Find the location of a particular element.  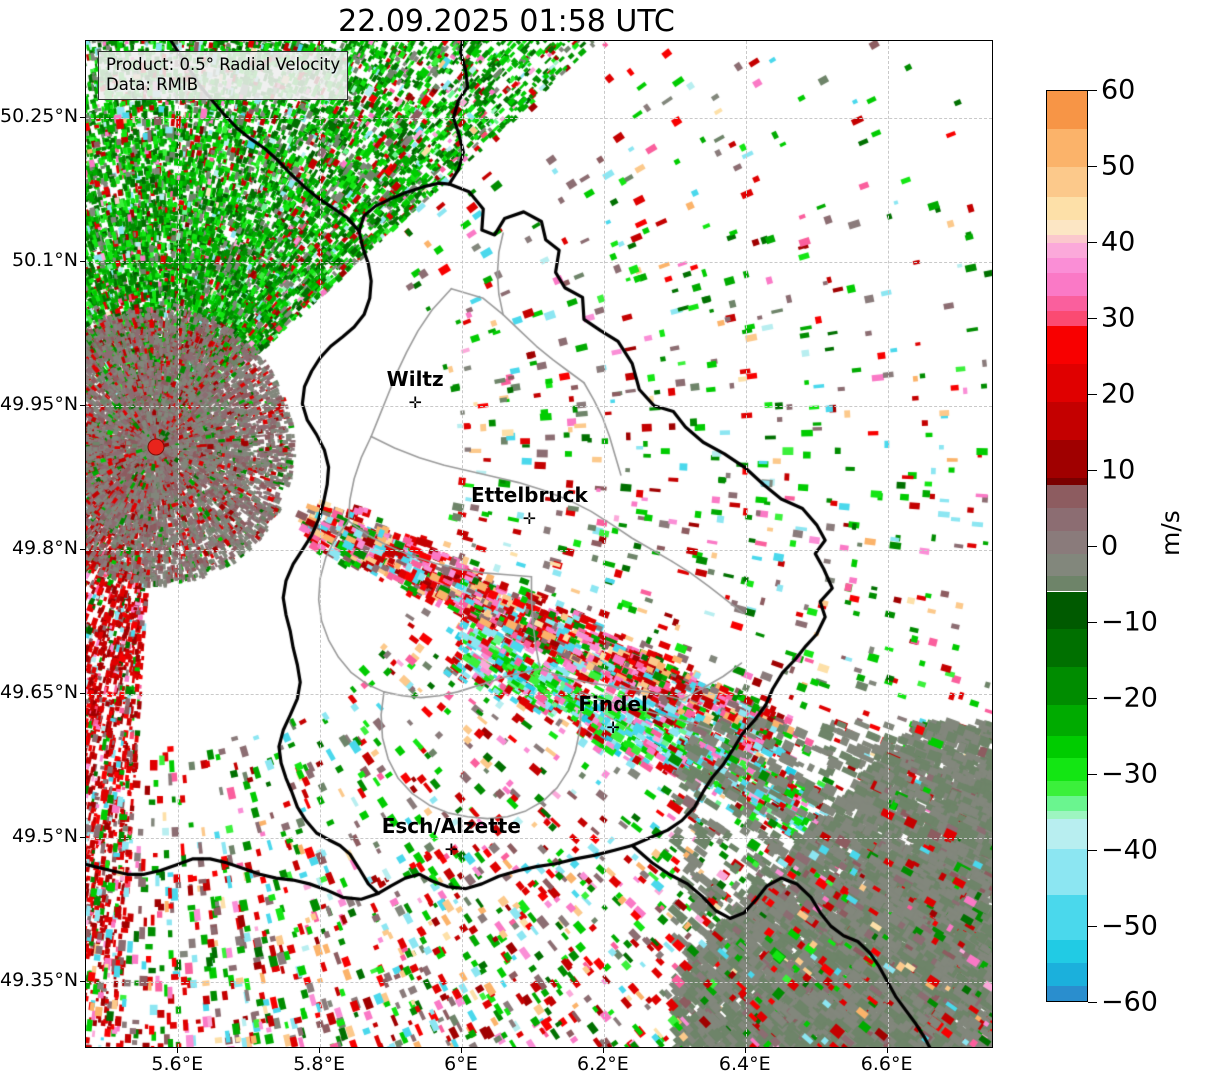

colorbar-tick-label-6: 0 is located at coordinates (1110, 546).